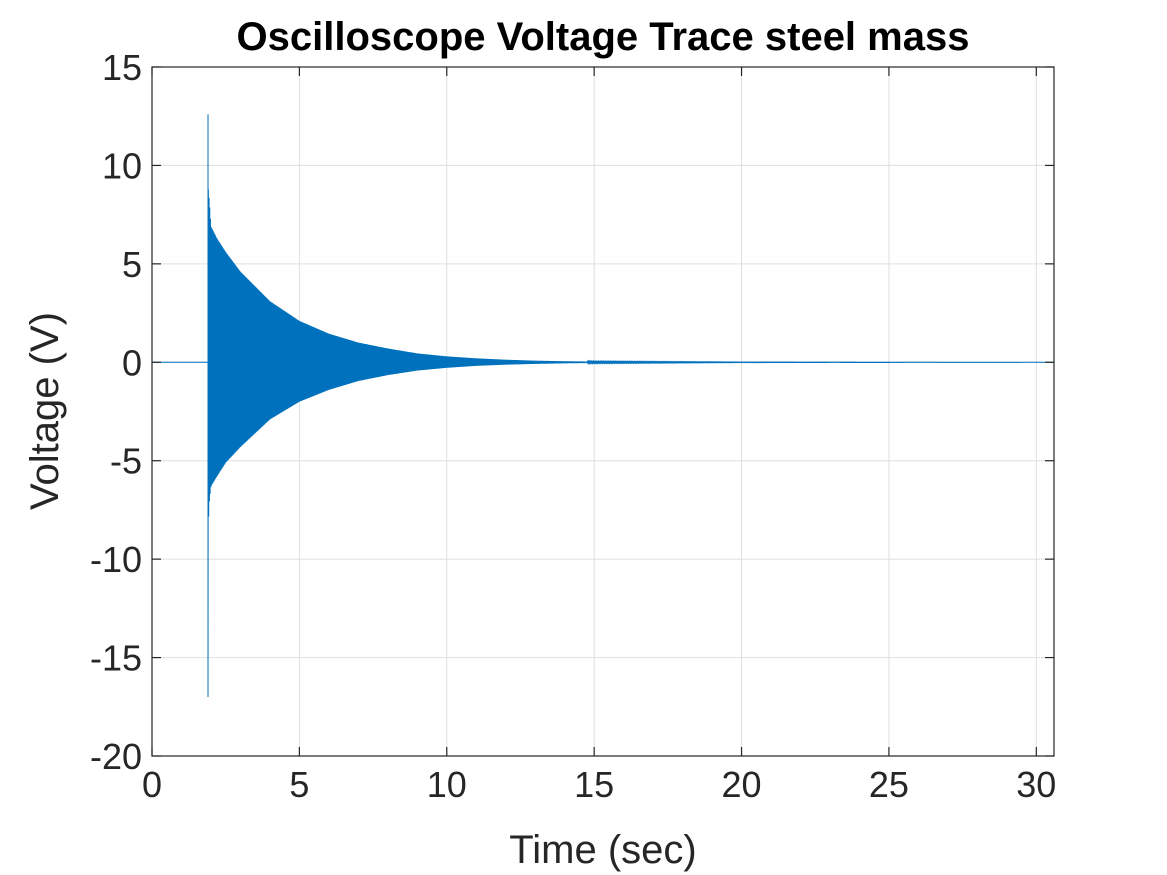  I want to click on x-tick-label: 30, so click(1036, 784).